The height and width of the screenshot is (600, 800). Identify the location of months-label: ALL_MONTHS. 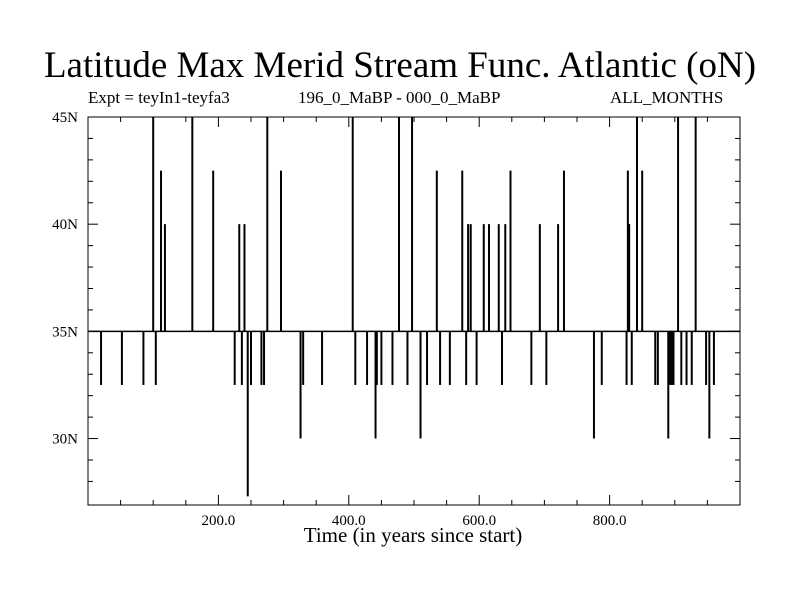
(667, 97).